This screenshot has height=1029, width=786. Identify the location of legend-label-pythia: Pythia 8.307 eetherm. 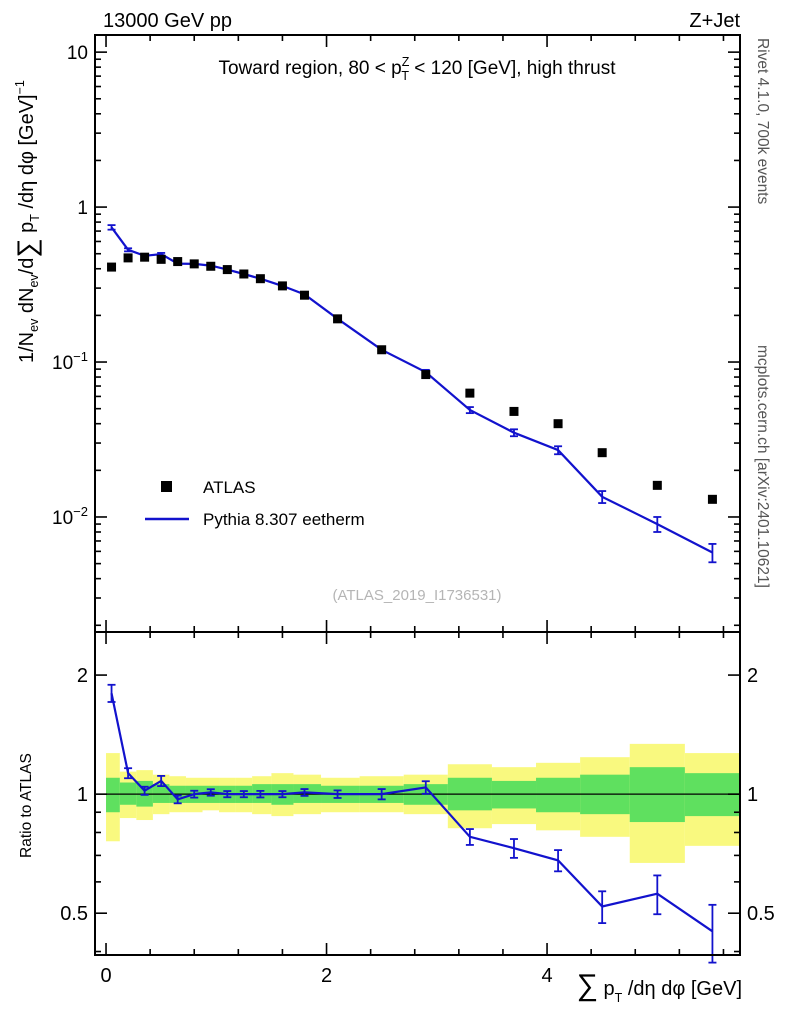
(284, 519).